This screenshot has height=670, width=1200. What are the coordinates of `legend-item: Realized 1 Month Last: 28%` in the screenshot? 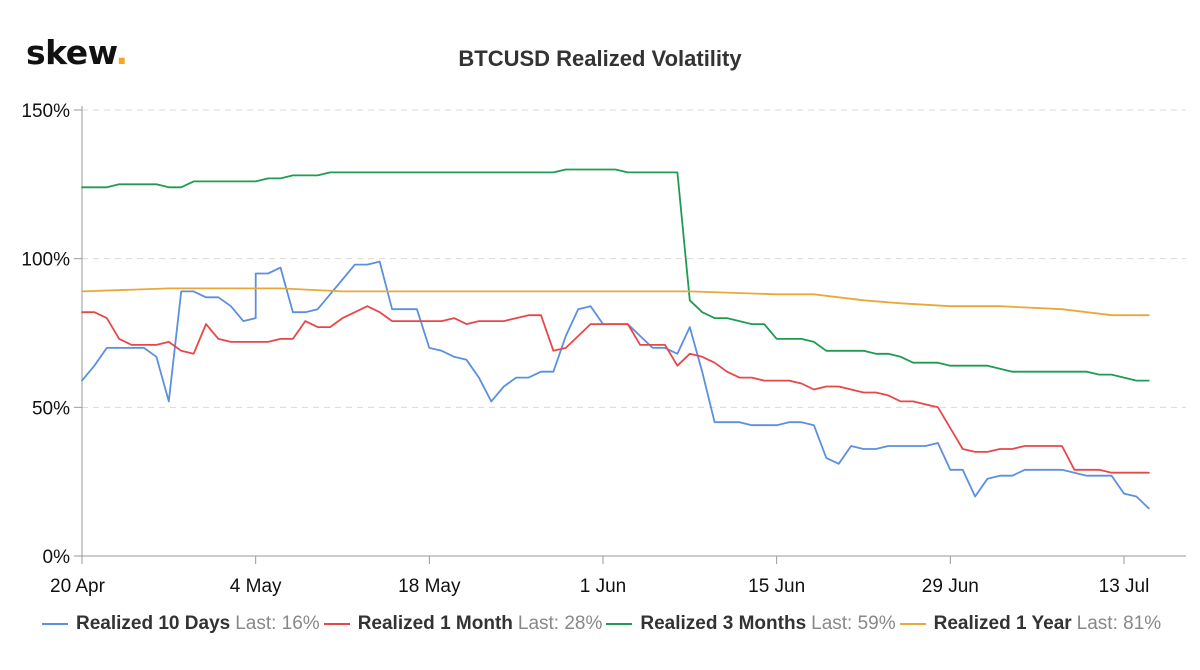 It's located at (465, 624).